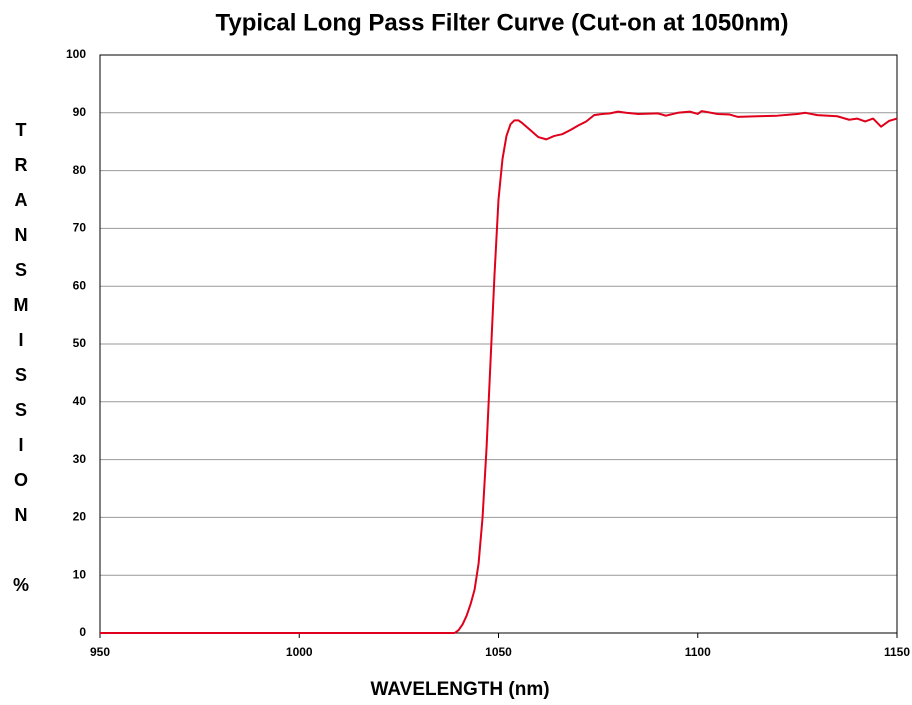 This screenshot has height=705, width=912. I want to click on y-tick-label: 40, so click(80, 401).